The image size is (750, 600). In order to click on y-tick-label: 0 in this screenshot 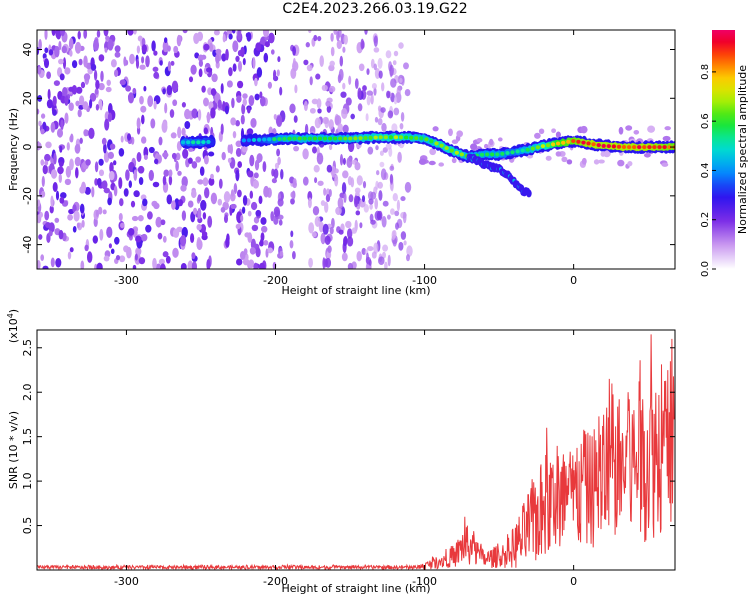, I will do `click(27, 147)`.